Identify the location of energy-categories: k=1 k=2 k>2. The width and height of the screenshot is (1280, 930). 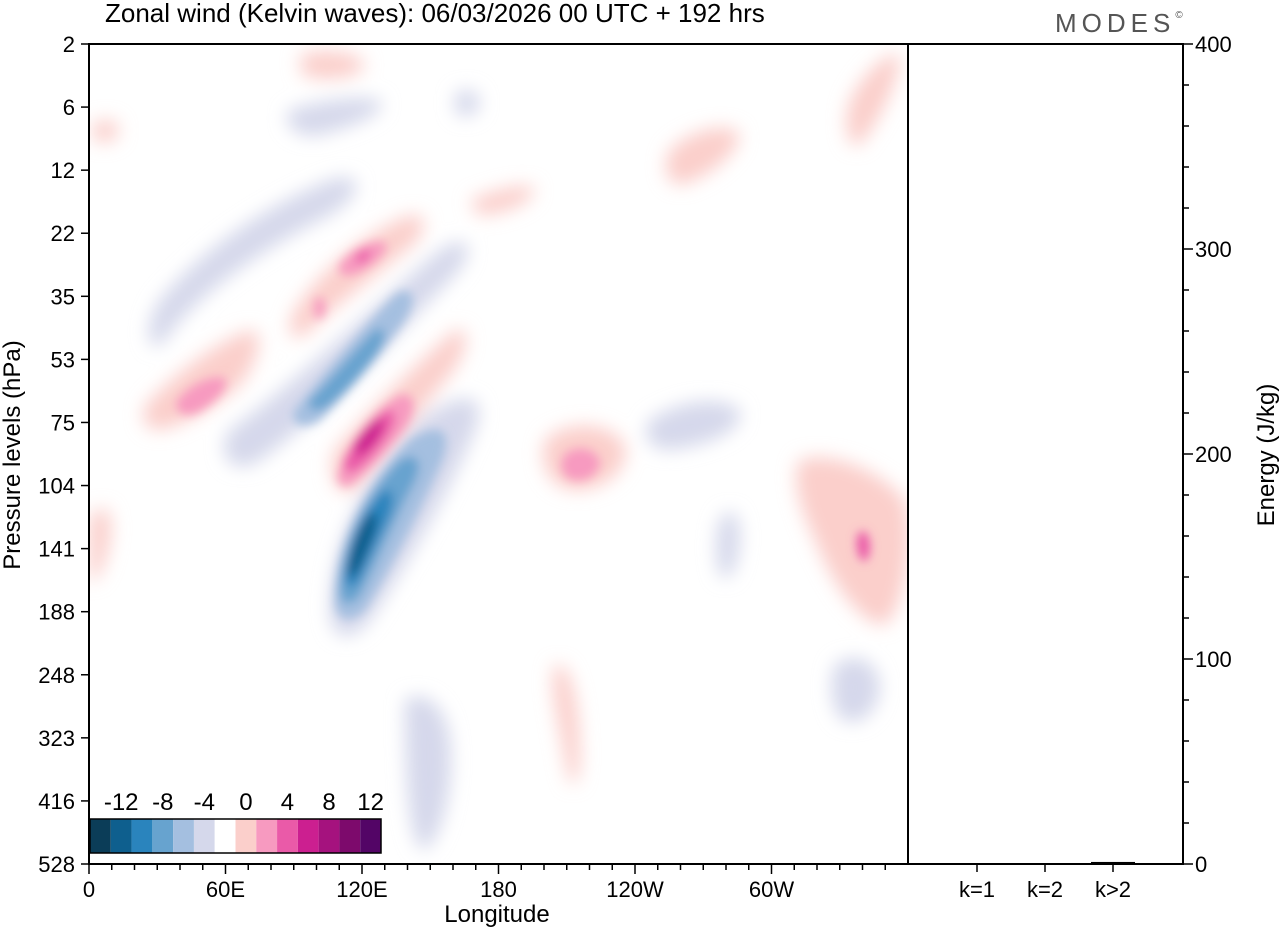
(1045, 883).